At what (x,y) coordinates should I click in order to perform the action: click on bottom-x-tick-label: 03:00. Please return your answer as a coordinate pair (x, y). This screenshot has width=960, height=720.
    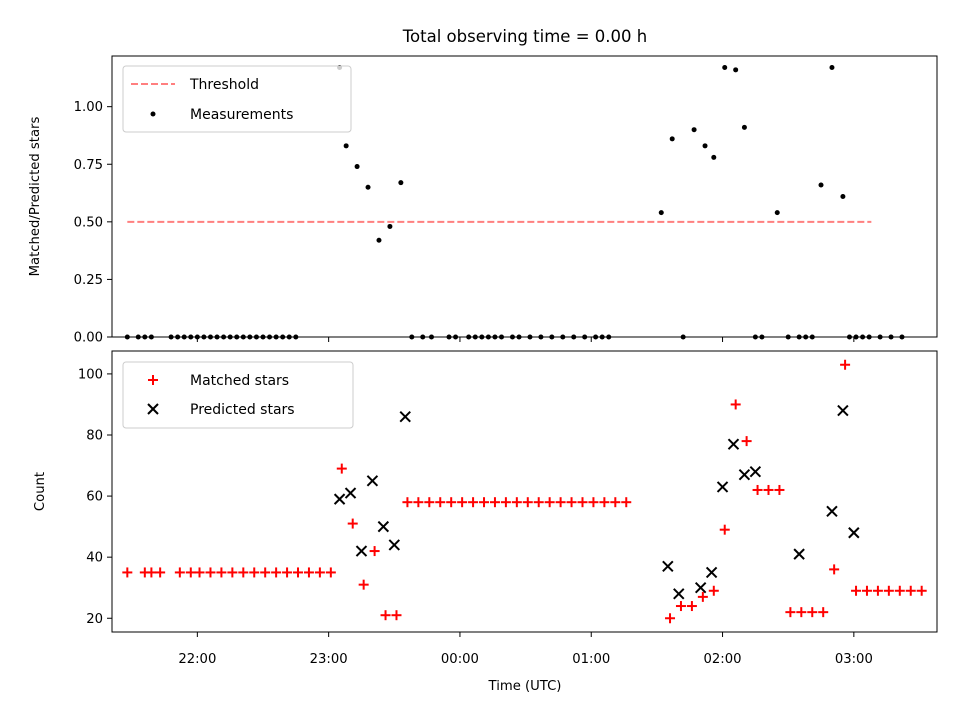
    Looking at the image, I should click on (854, 659).